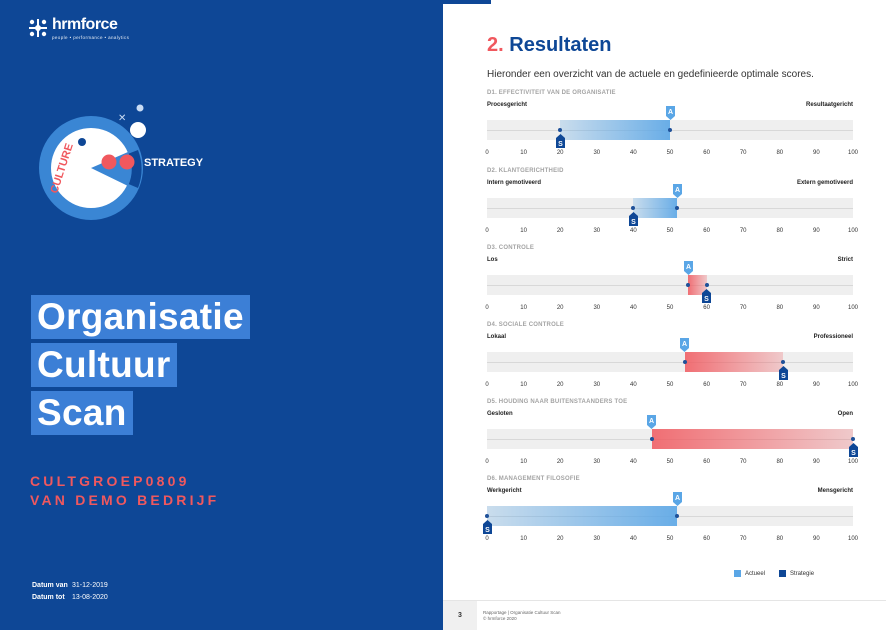 Image resolution: width=886 pixels, height=630 pixels. Describe the element at coordinates (70, 585) in the screenshot. I see `date-from-row: Datum van 31-12-2019` at that location.